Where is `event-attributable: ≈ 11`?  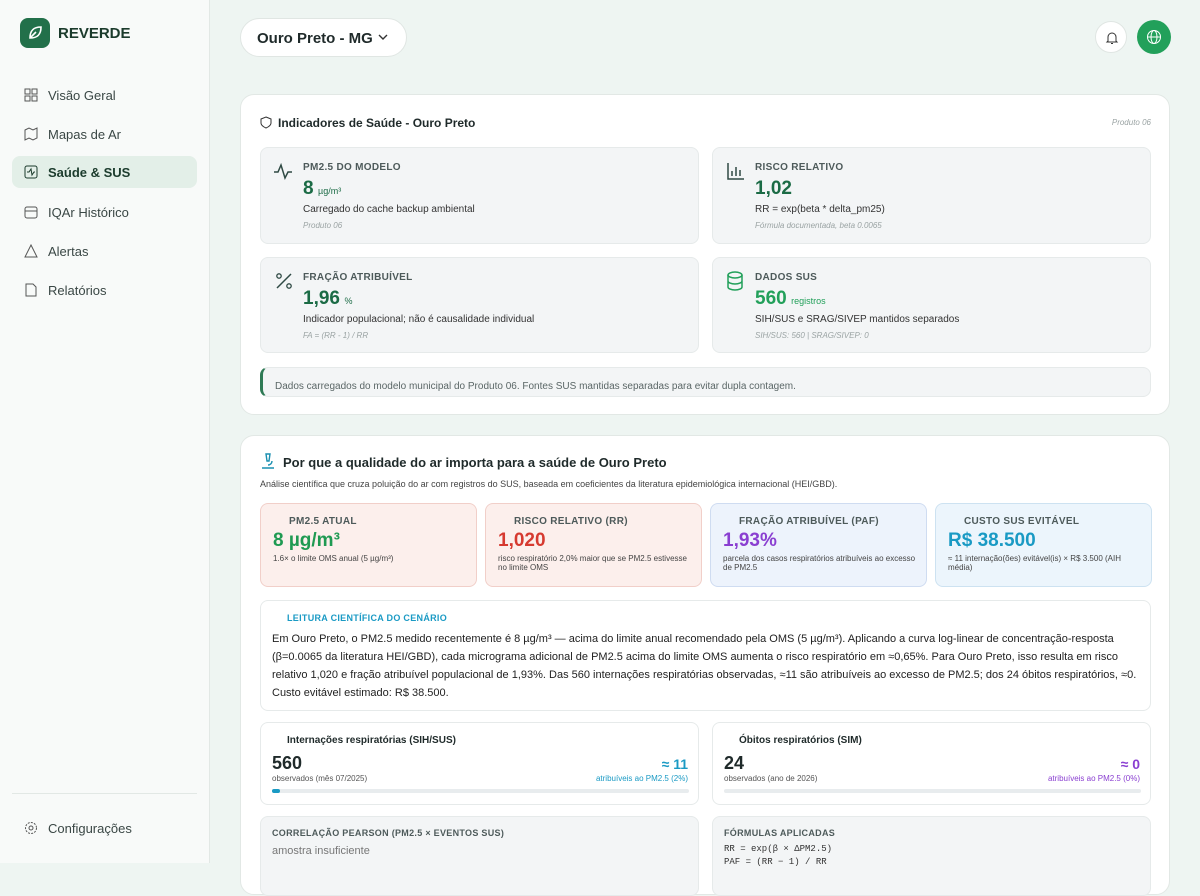 event-attributable: ≈ 11 is located at coordinates (674, 764).